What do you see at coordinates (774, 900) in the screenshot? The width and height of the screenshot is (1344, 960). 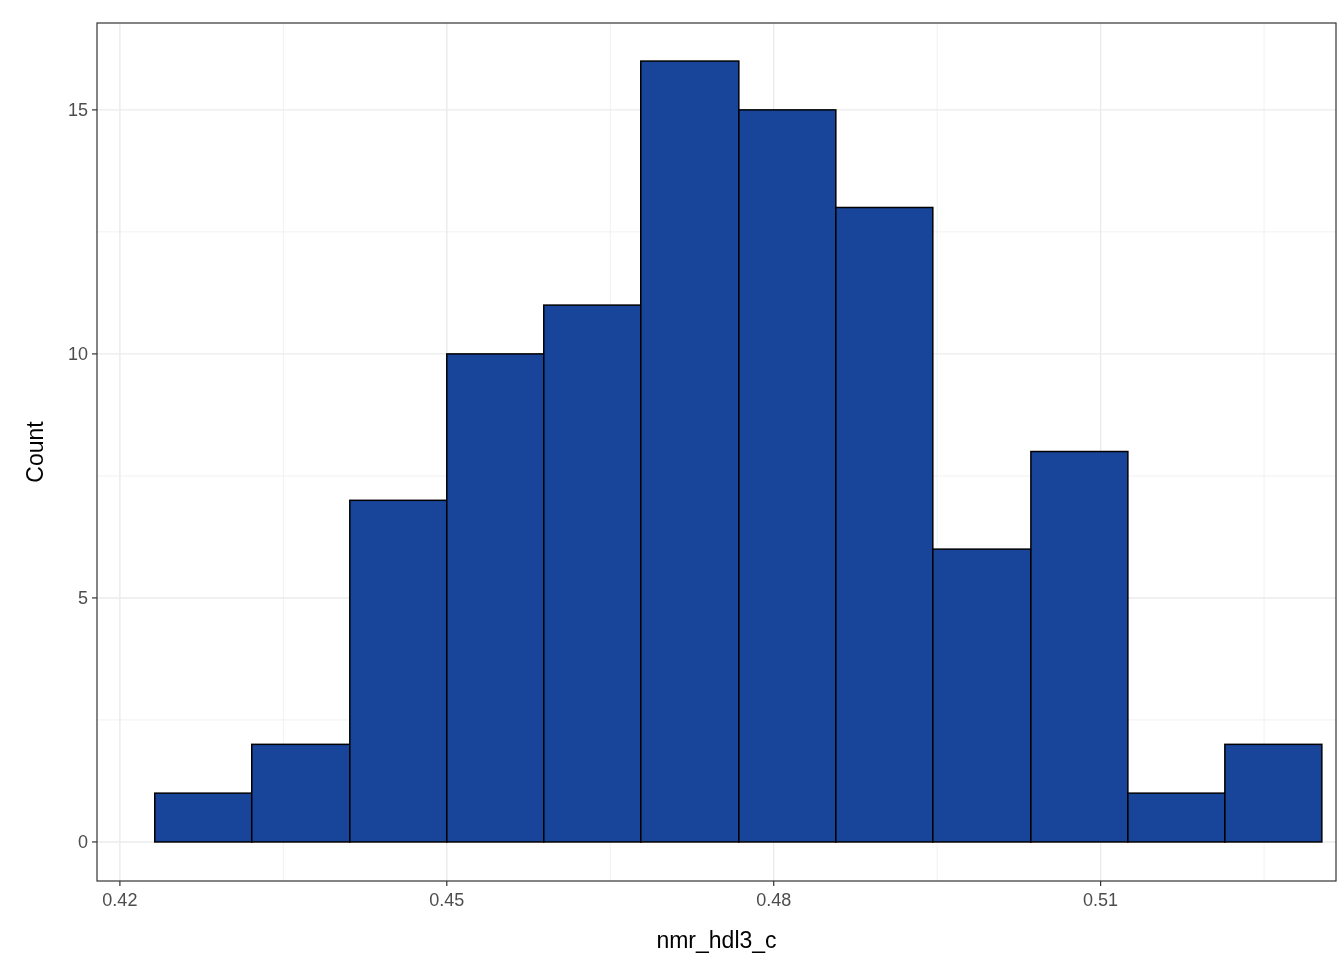 I see `x-tick-label: 0.48` at bounding box center [774, 900].